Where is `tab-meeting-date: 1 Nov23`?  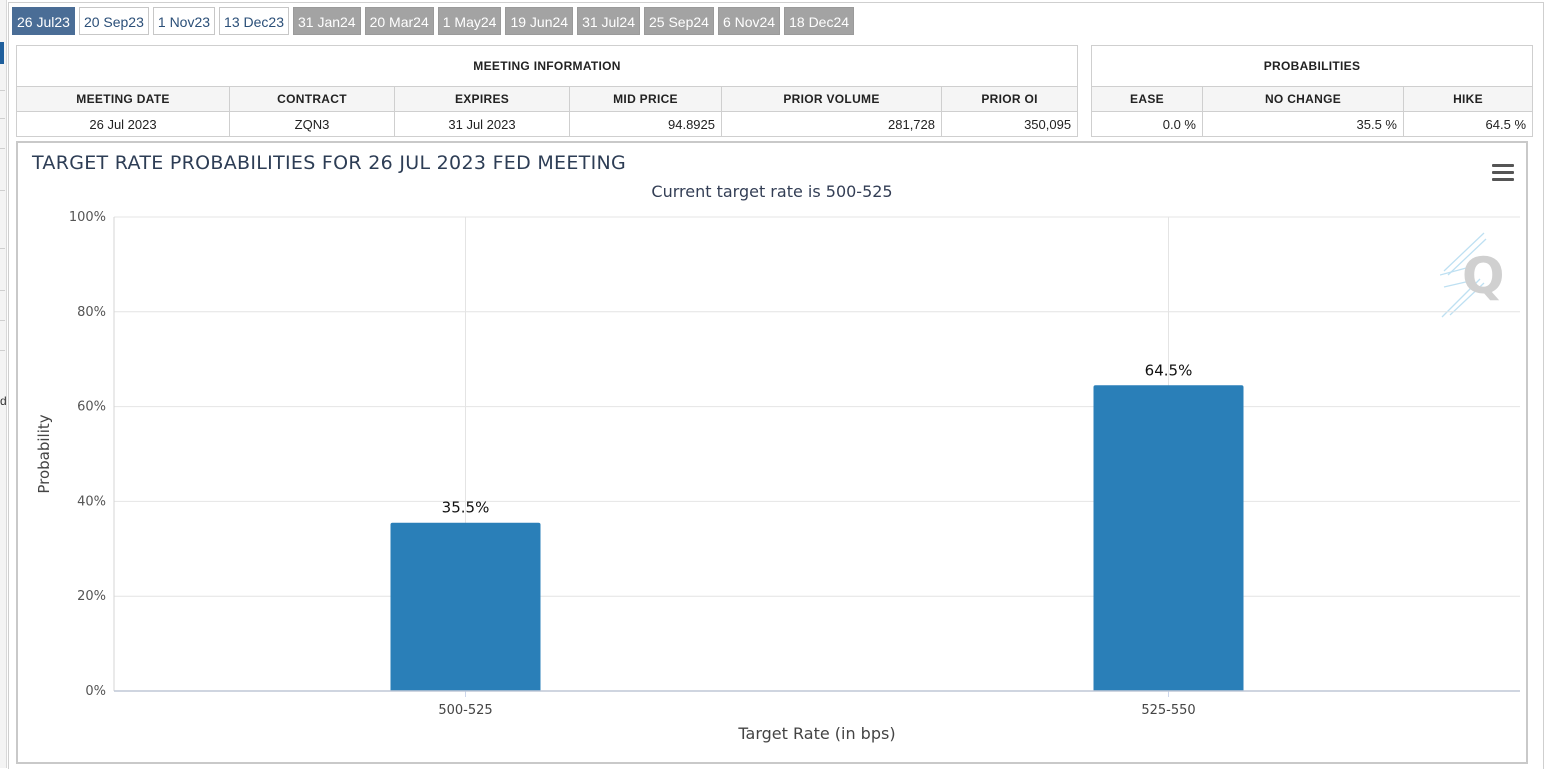 tab-meeting-date: 1 Nov23 is located at coordinates (184, 21).